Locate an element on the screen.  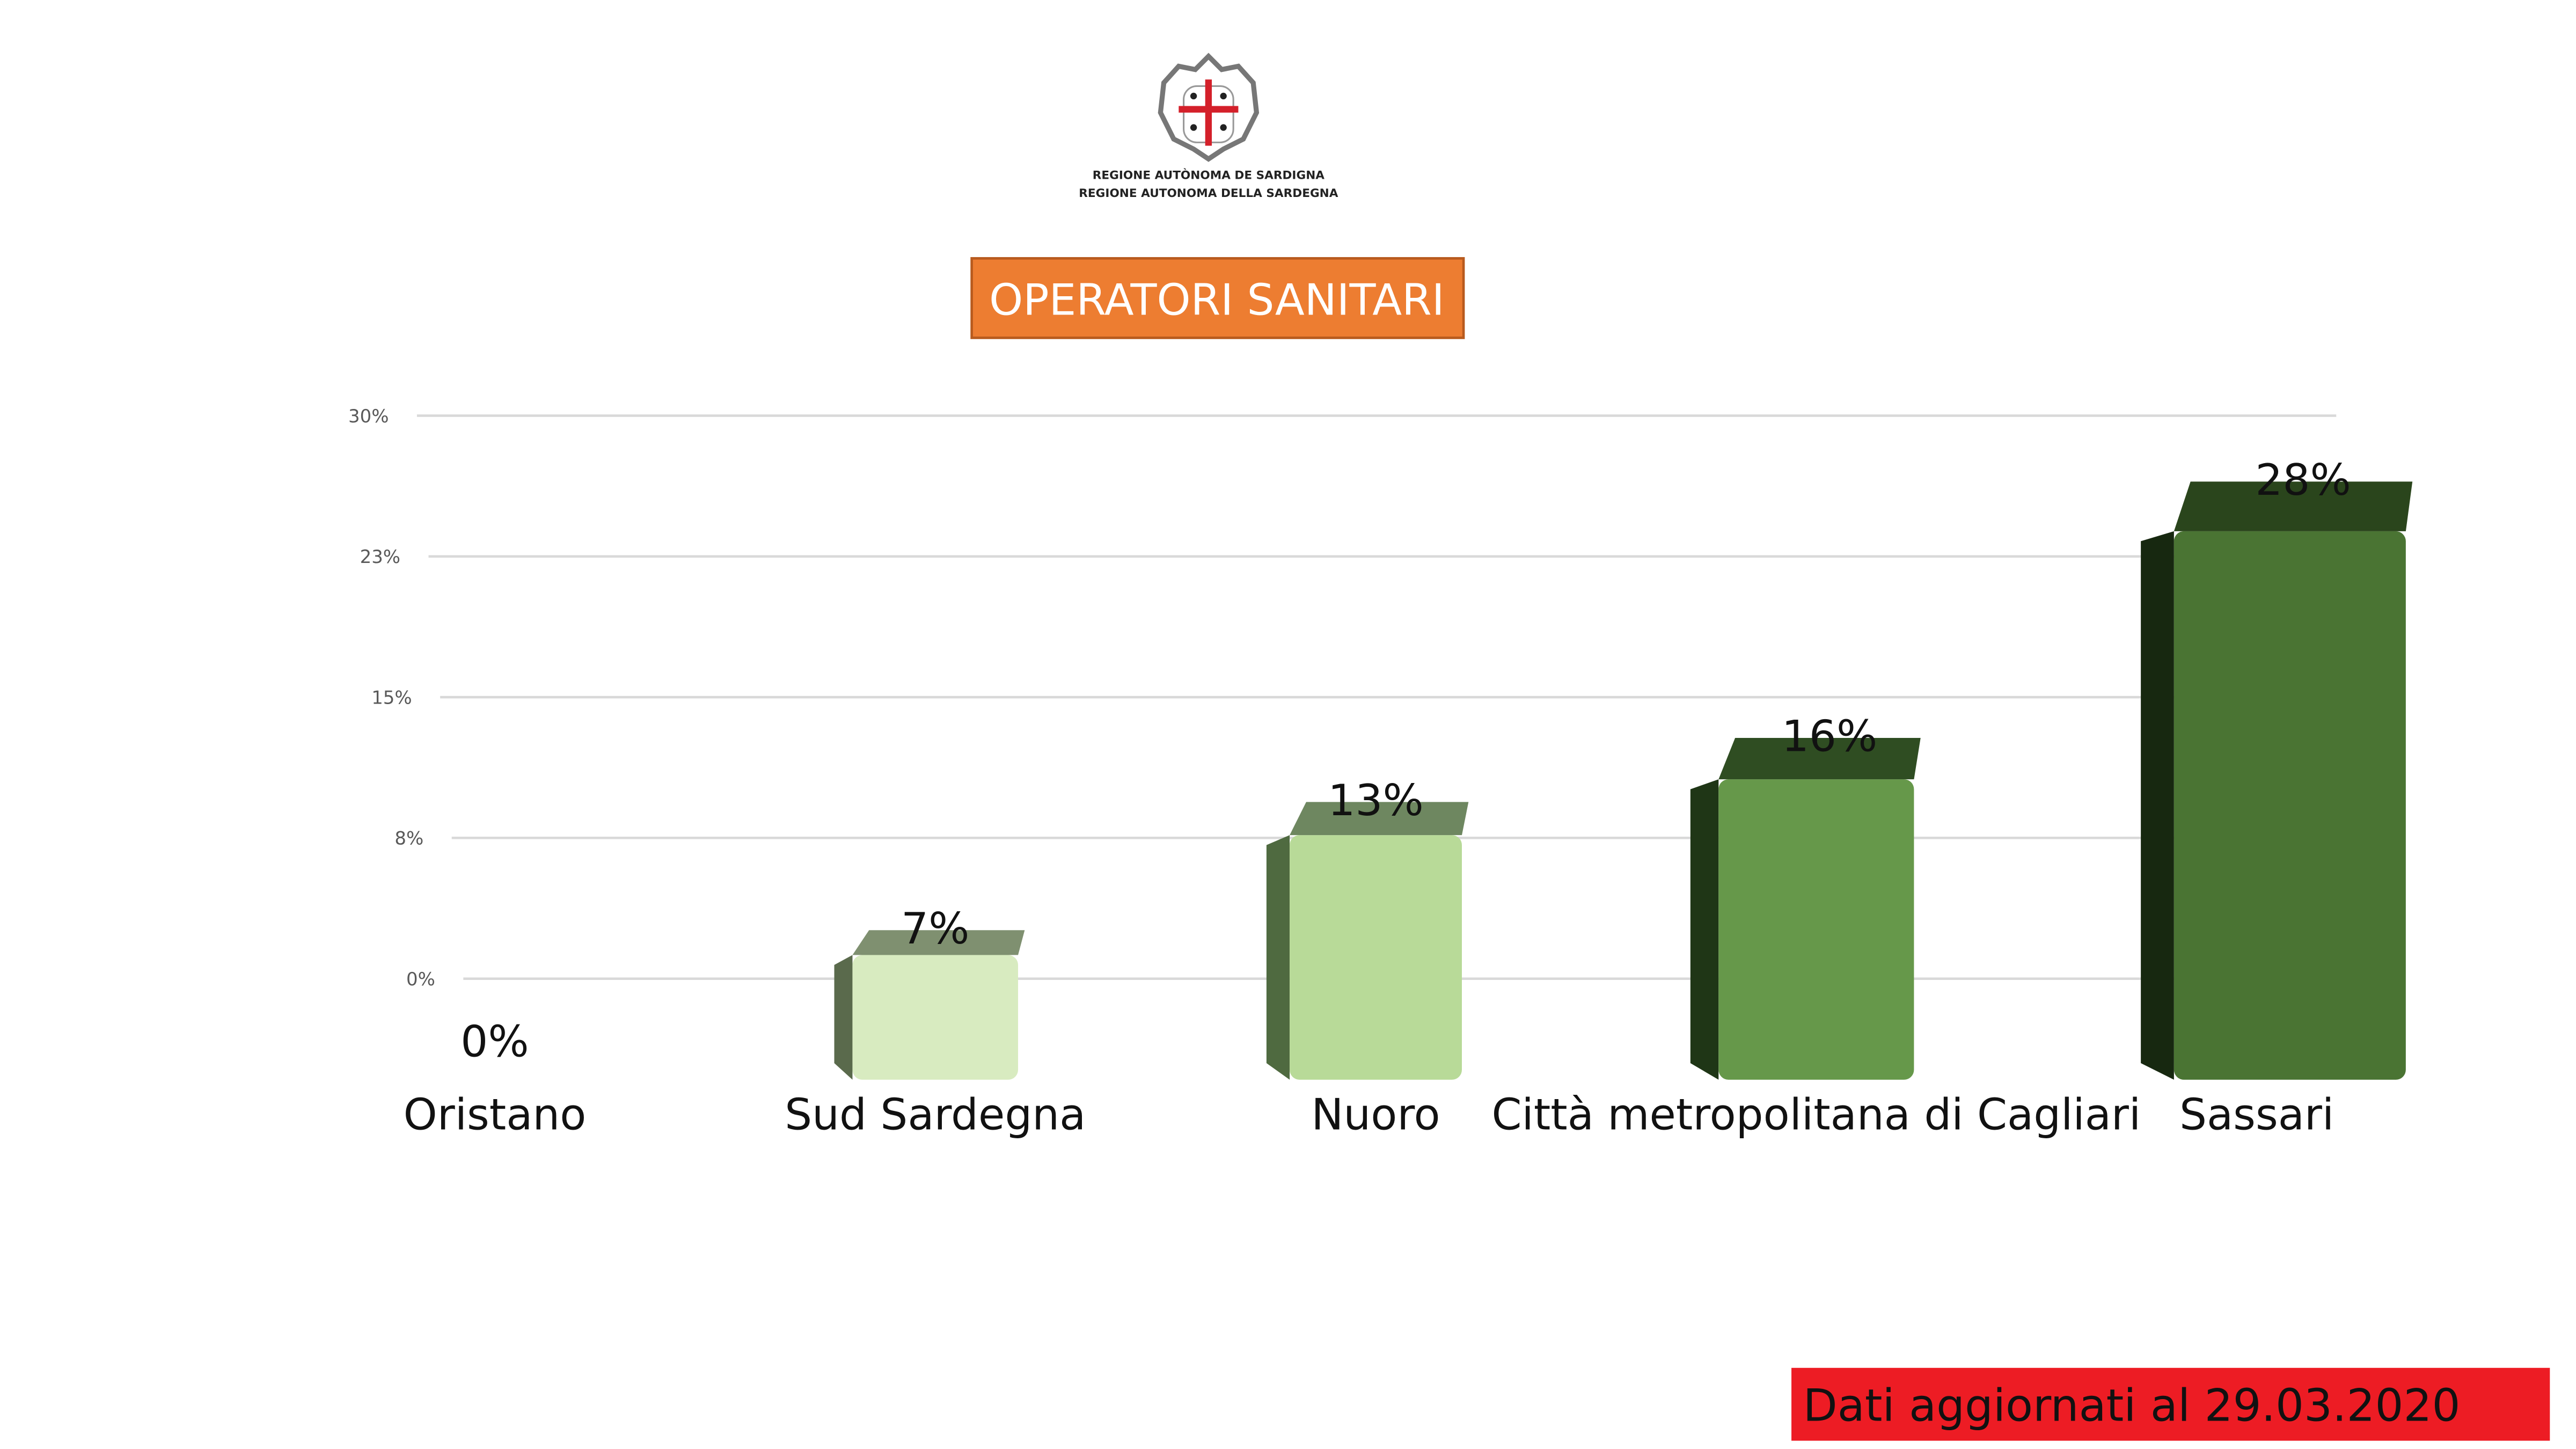
update-date-box is located at coordinates (2170, 1404).